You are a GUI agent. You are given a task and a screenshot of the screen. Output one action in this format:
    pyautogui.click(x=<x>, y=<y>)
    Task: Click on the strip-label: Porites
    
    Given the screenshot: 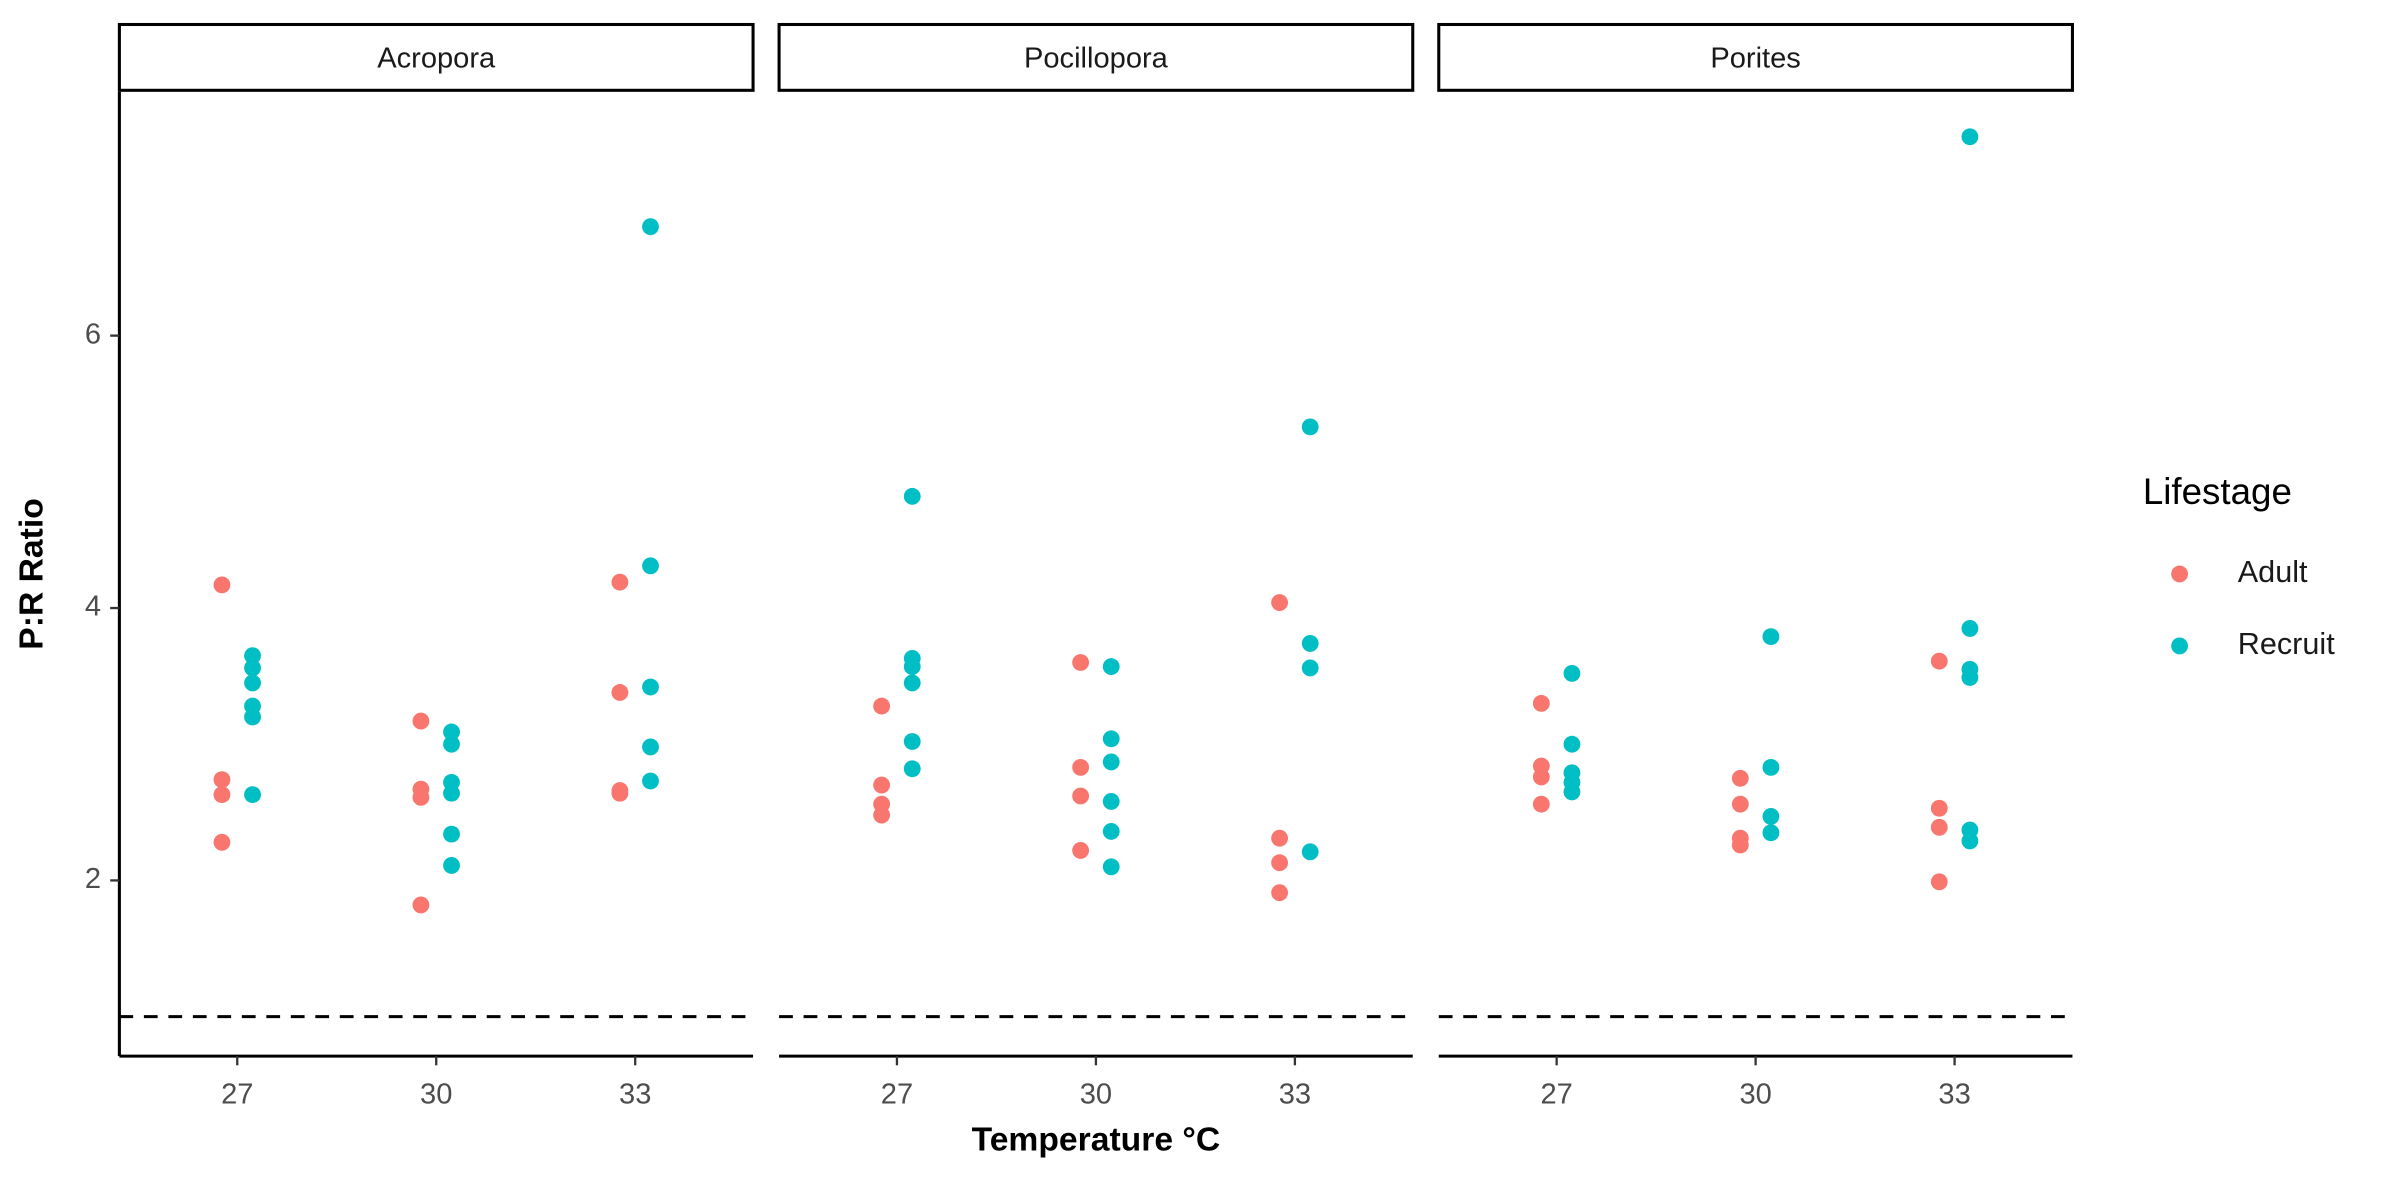 What is the action you would take?
    pyautogui.click(x=1755, y=58)
    